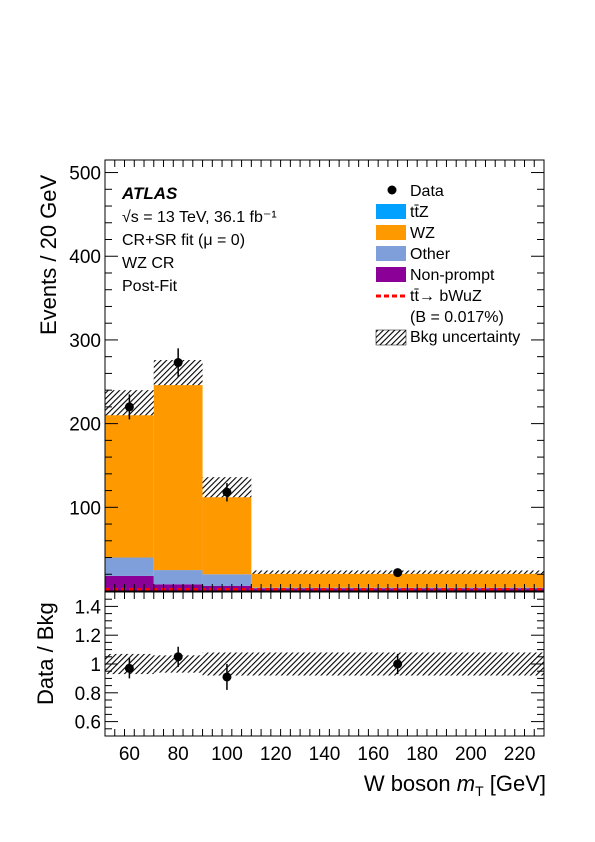 The width and height of the screenshot is (595, 842). Describe the element at coordinates (520, 754) in the screenshot. I see `x-tick-label: 220` at that location.